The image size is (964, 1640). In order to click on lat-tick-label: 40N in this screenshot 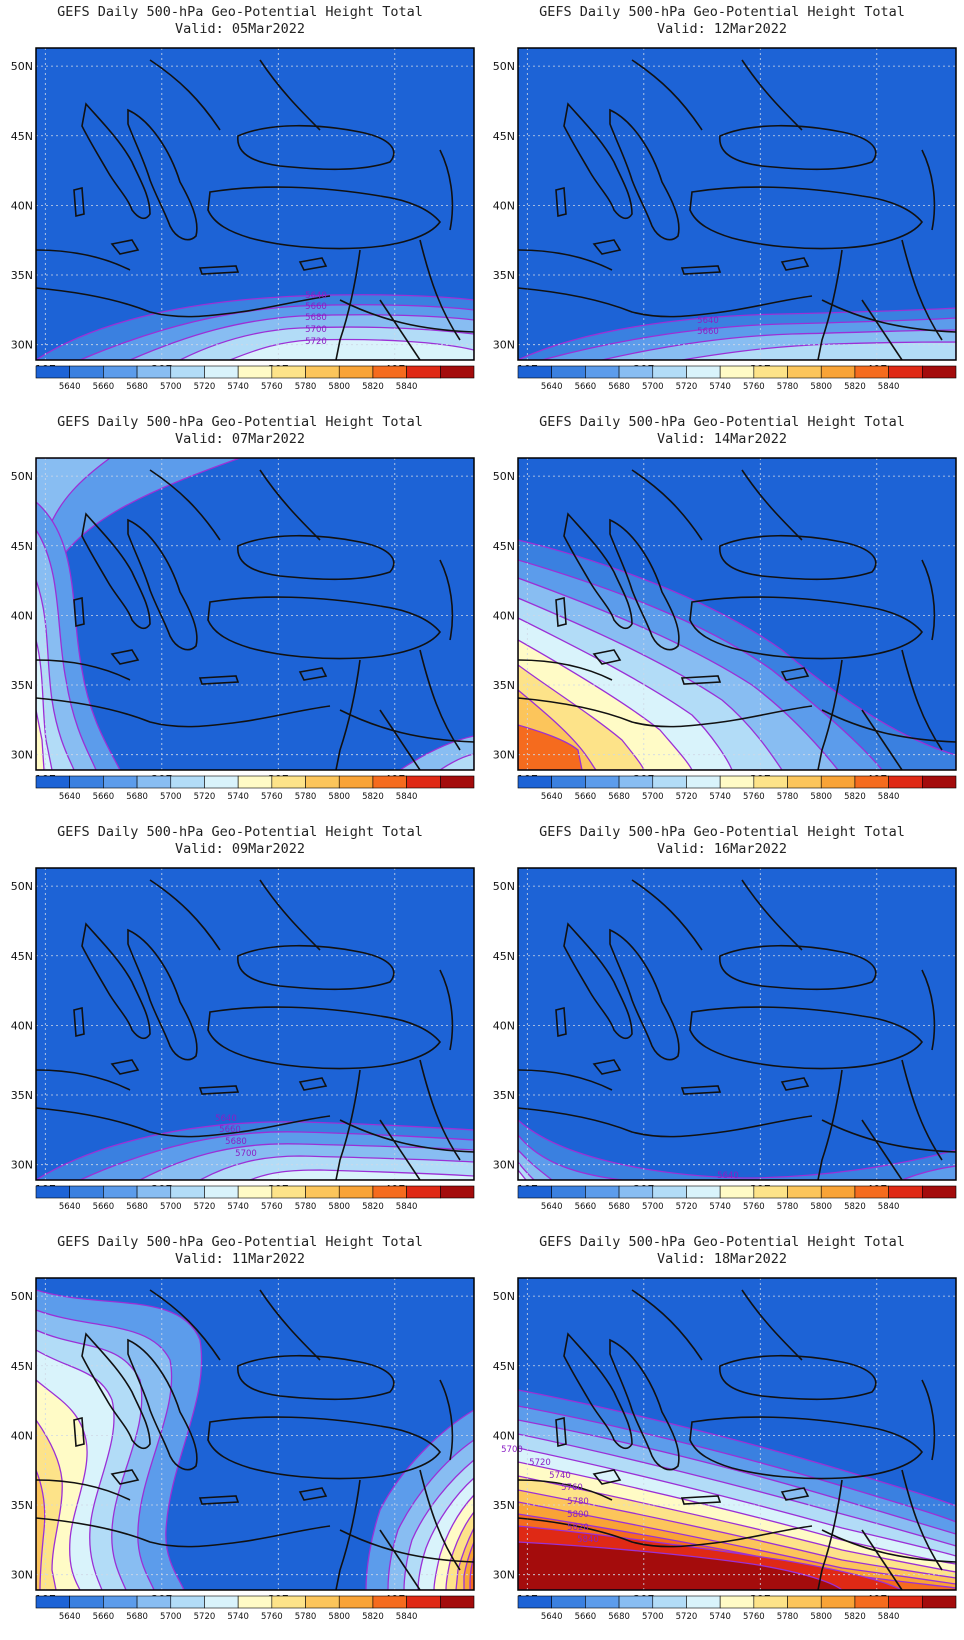, I will do `click(504, 1025)`.